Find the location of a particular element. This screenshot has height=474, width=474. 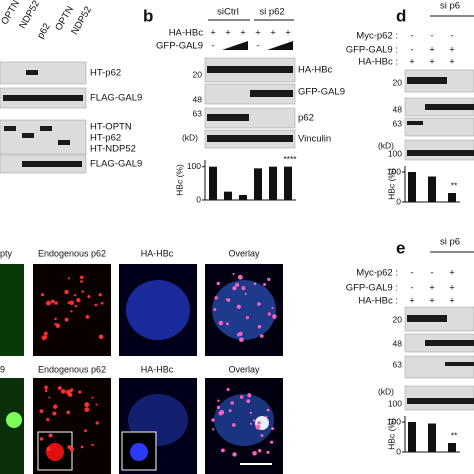

blot-label: p62 is located at coordinates (306, 118).